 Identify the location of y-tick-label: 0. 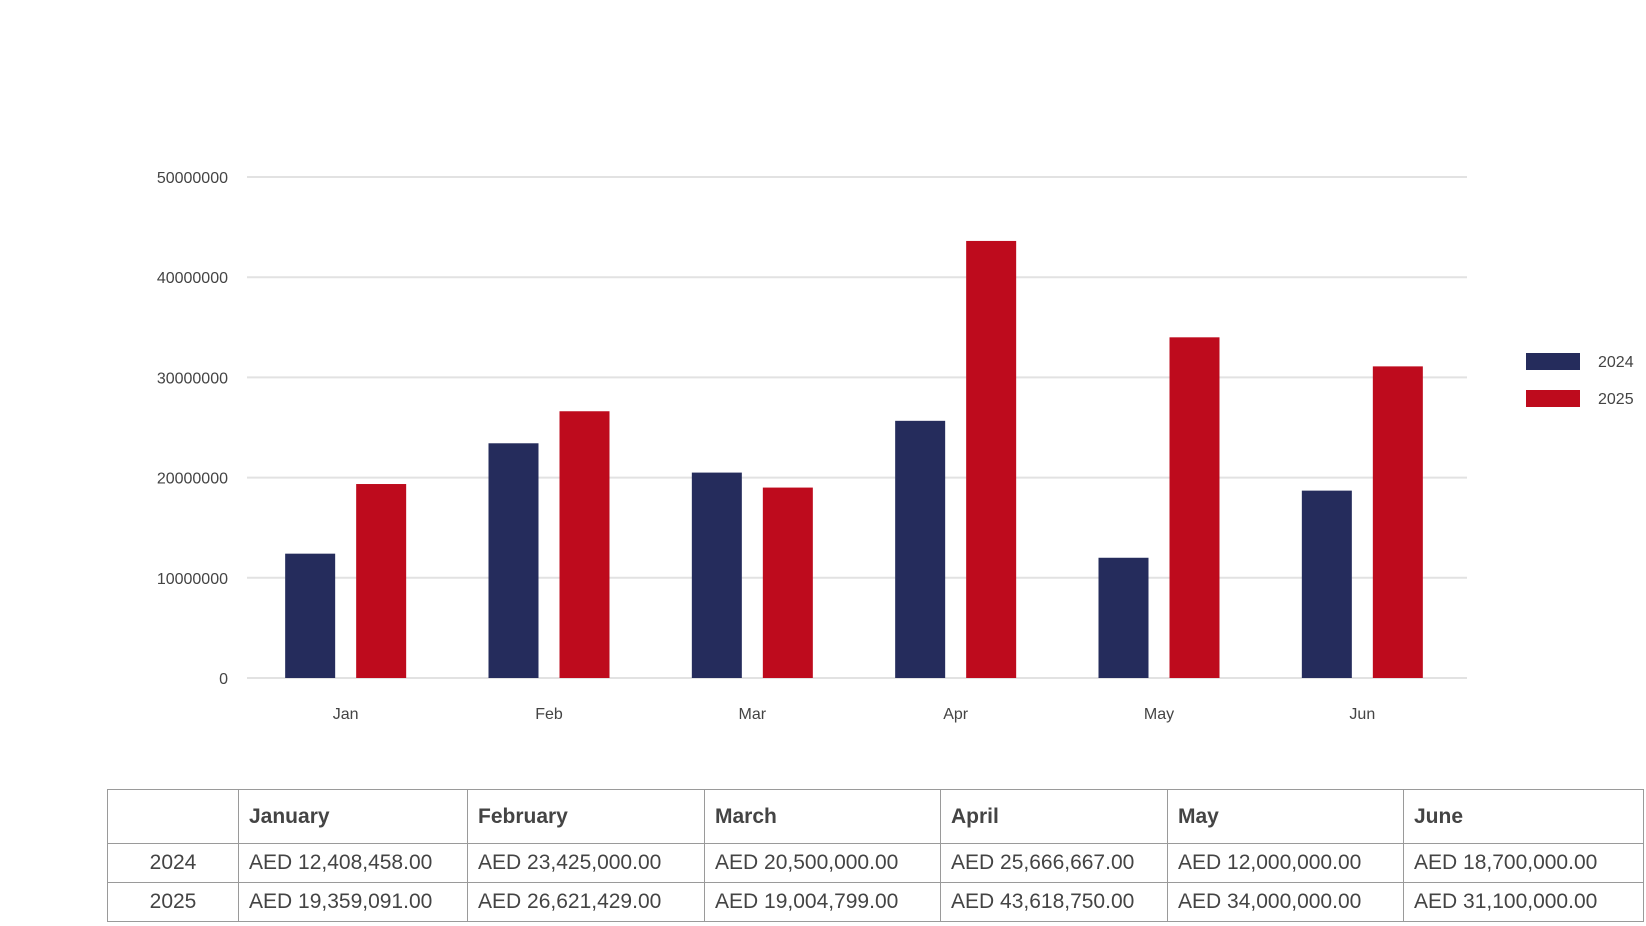
(223, 679).